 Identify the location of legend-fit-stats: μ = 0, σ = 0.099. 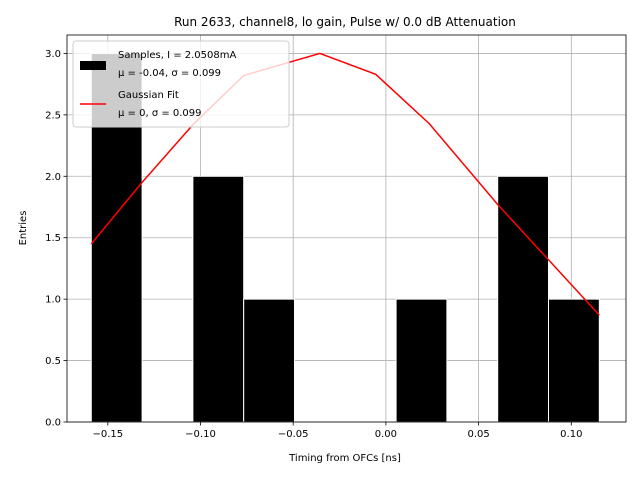
(160, 113).